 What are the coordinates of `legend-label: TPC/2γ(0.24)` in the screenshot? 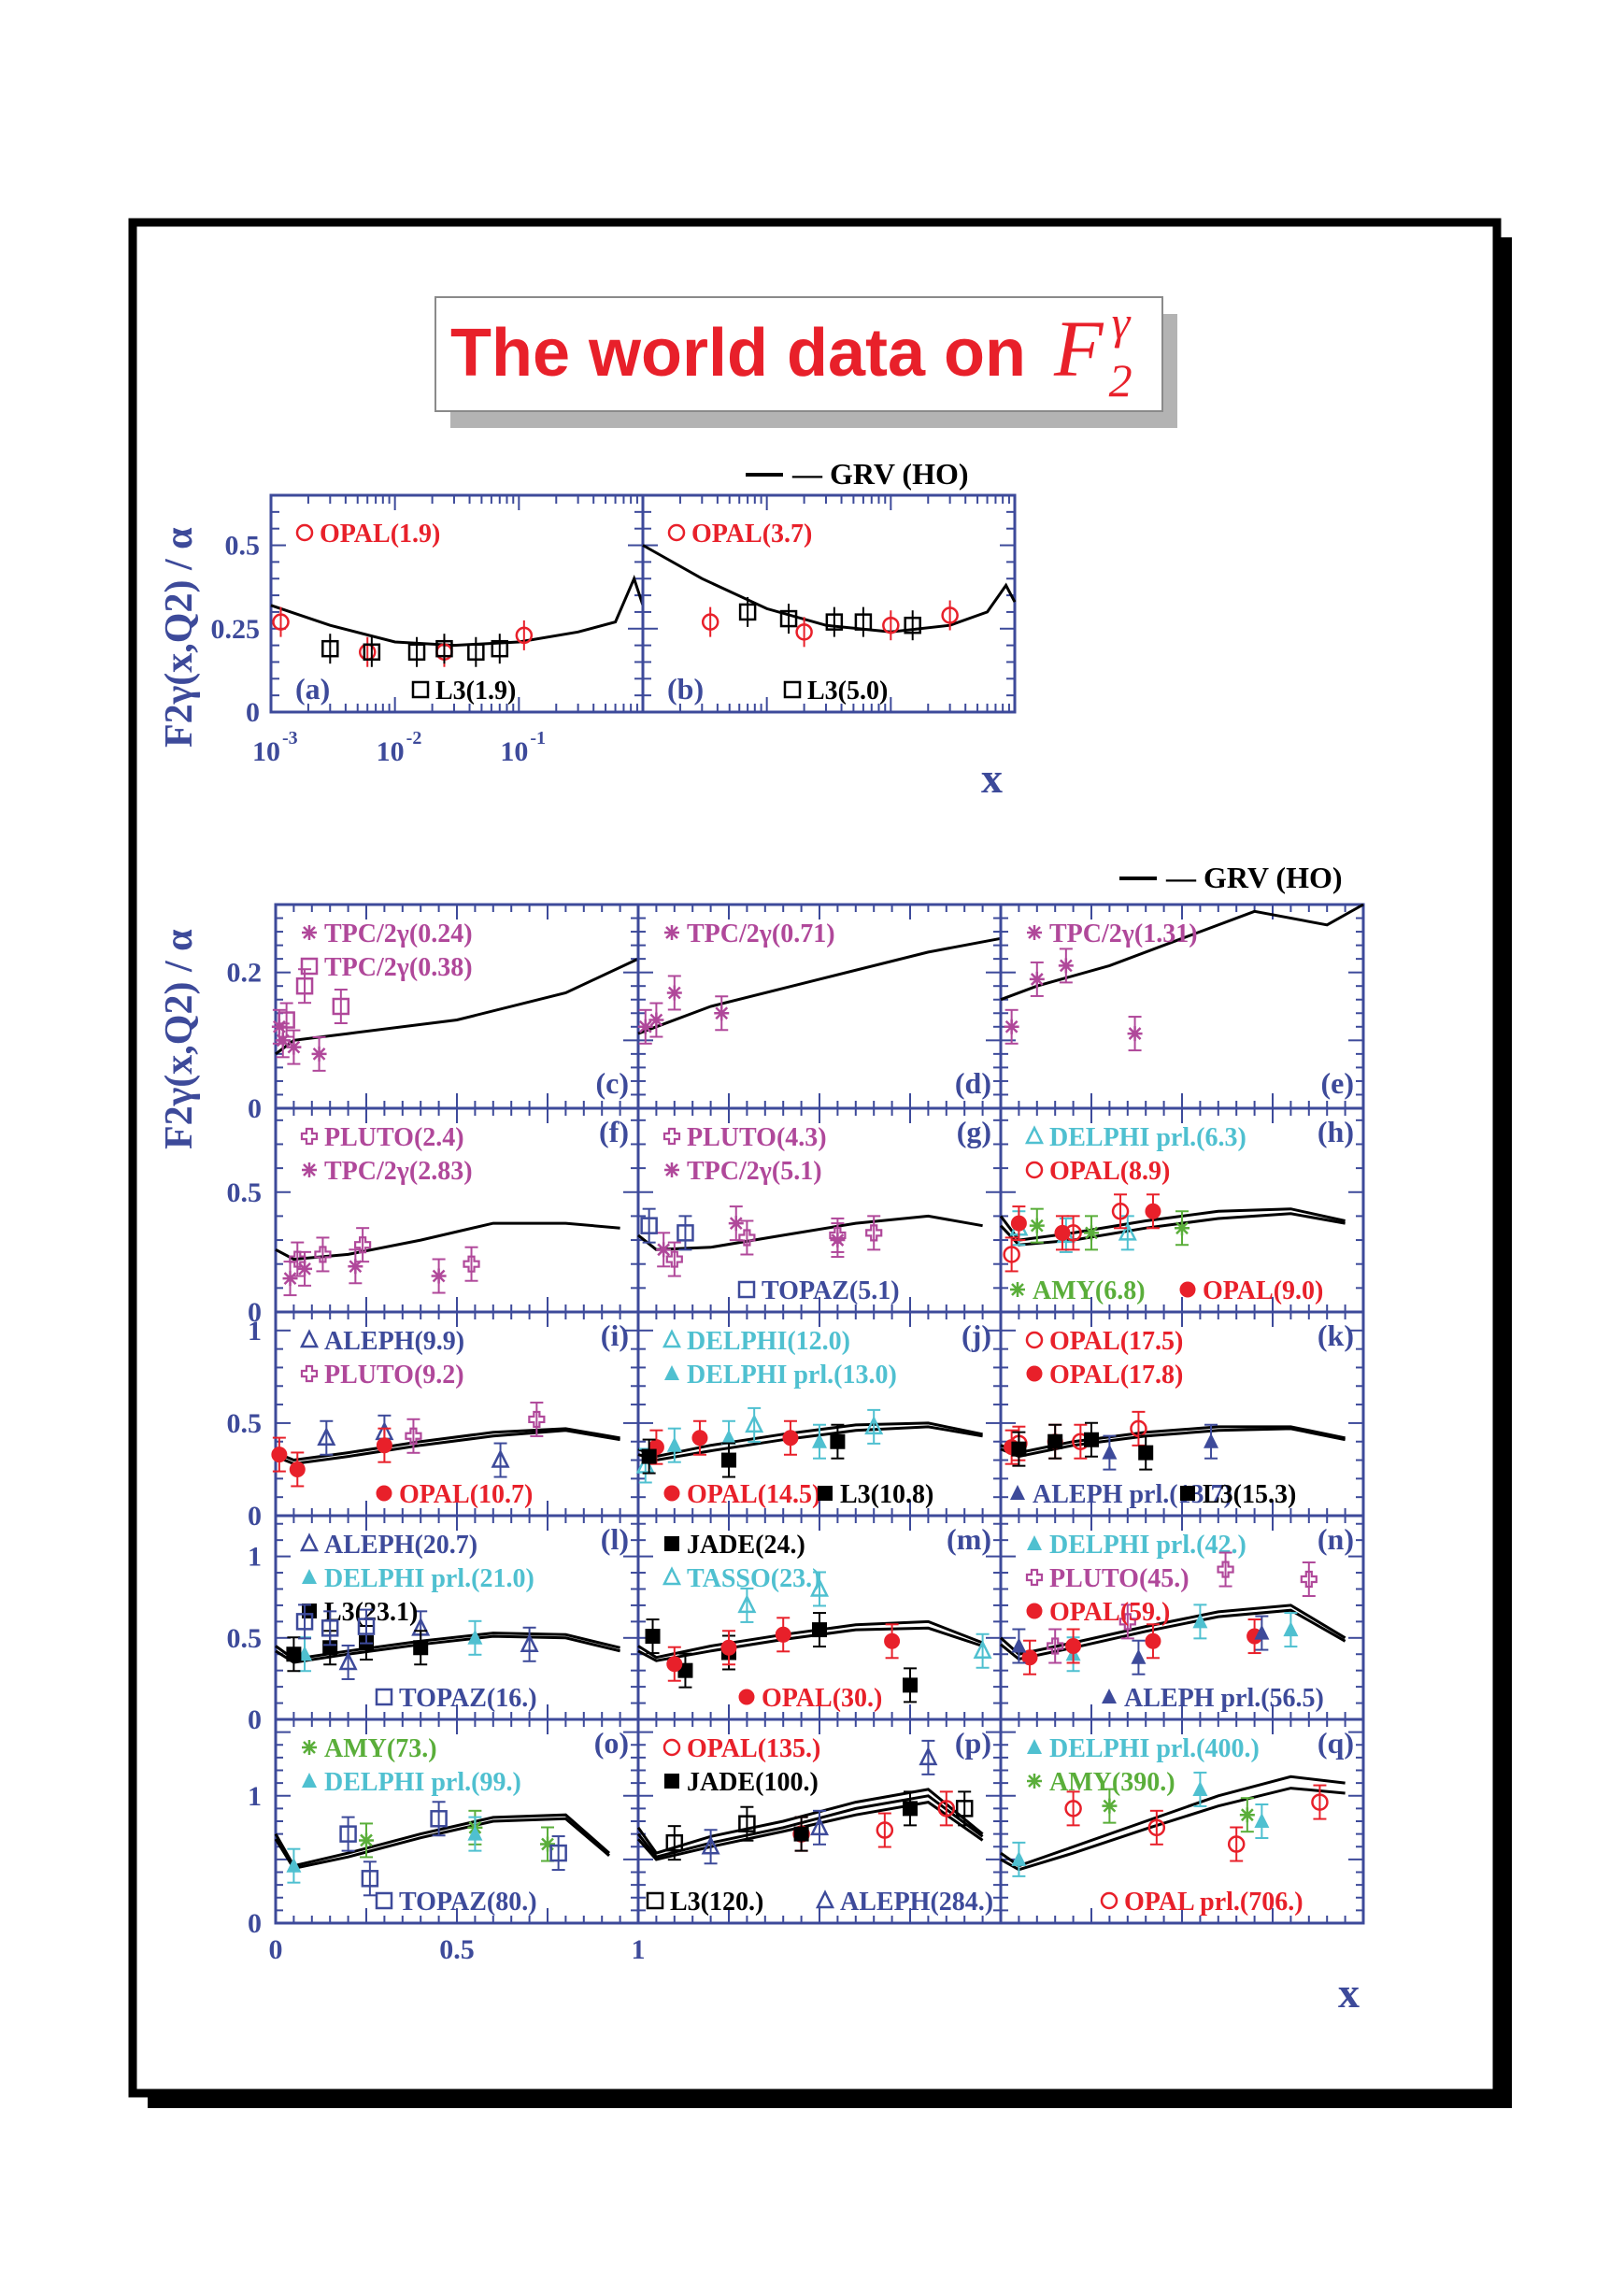 It's located at (398, 933).